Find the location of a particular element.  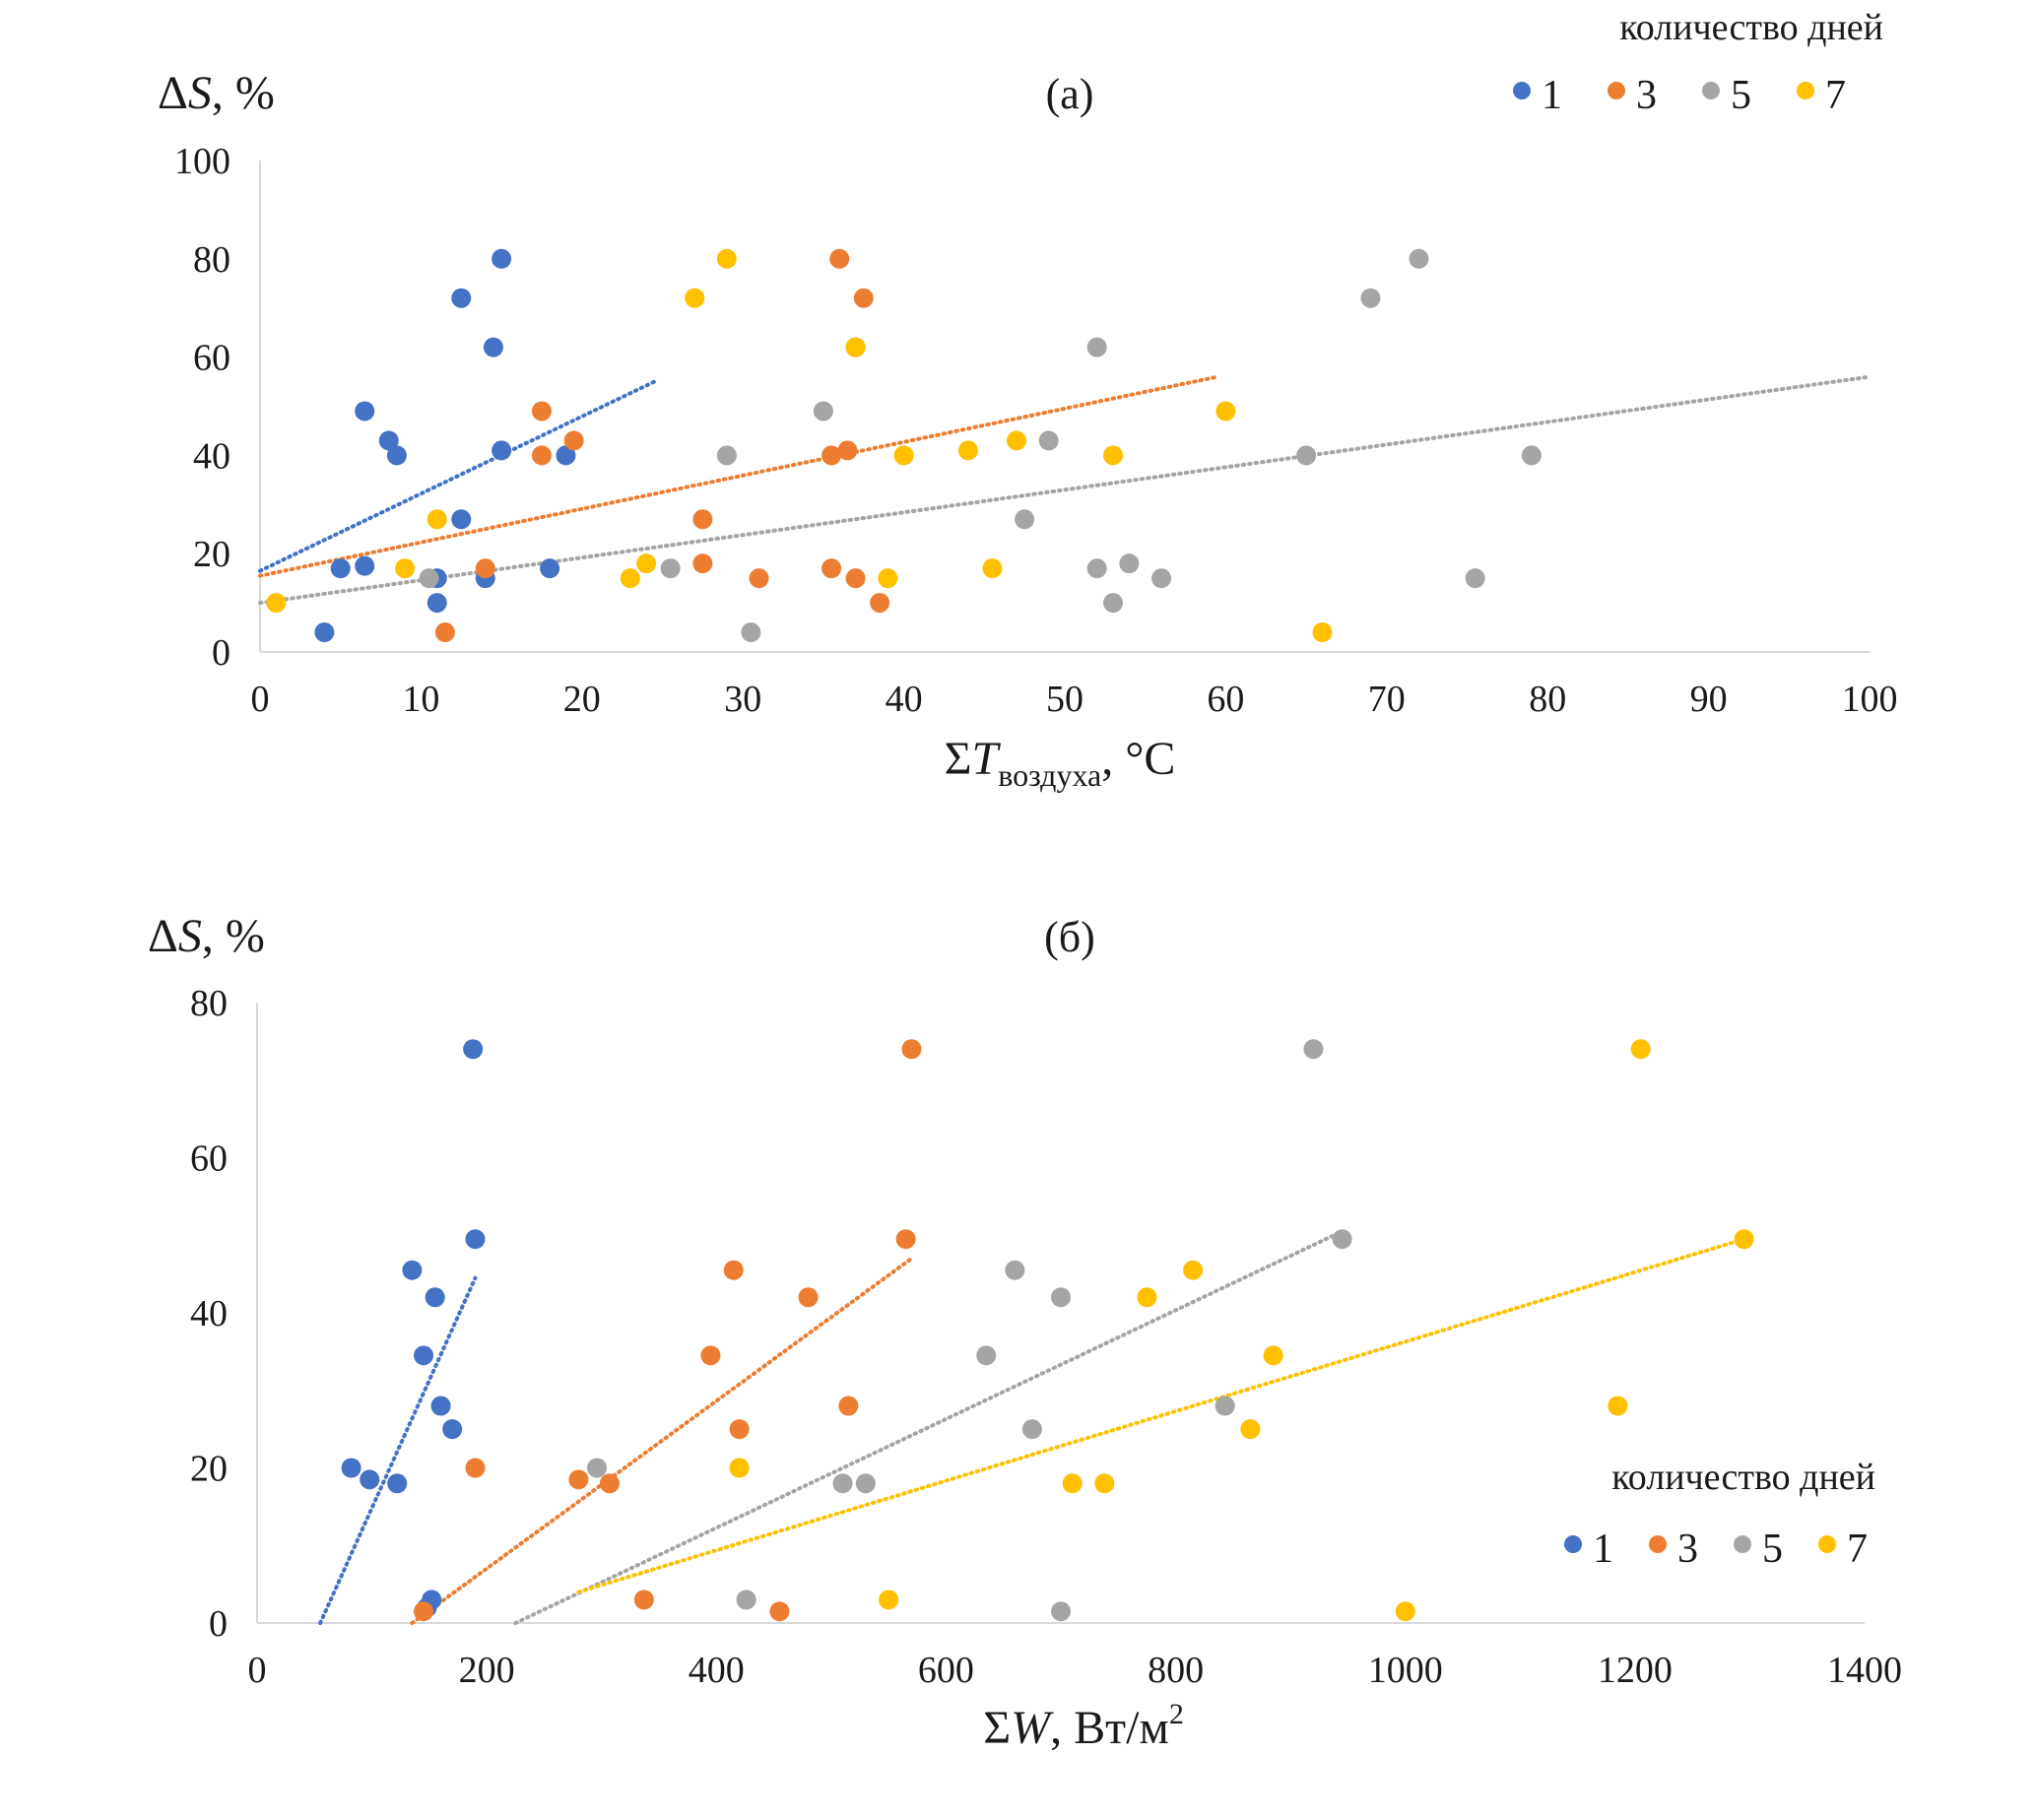

x-tick-label: 400 is located at coordinates (717, 1670).